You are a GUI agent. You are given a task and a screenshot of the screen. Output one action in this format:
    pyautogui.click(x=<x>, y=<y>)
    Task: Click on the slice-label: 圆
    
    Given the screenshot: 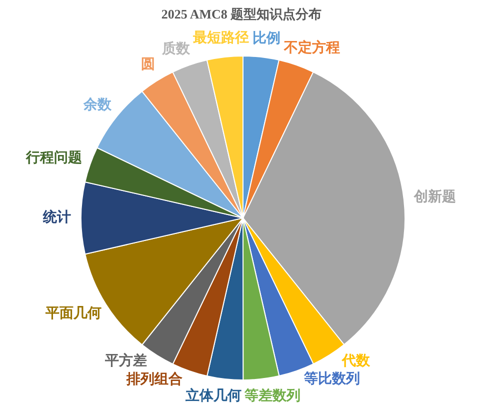 What is the action you would take?
    pyautogui.click(x=147, y=64)
    